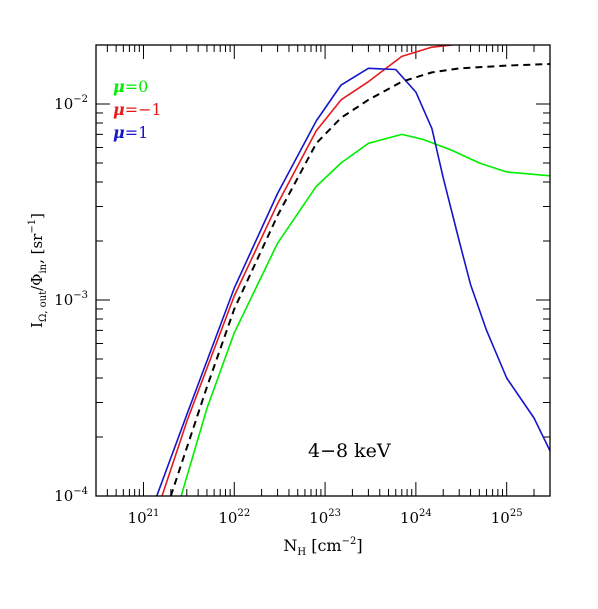  What do you see at coordinates (144, 517) in the screenshot?
I see `x-tick-label: 1021` at bounding box center [144, 517].